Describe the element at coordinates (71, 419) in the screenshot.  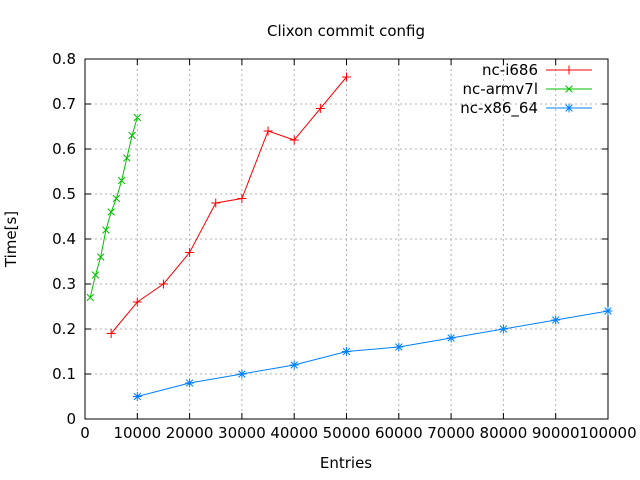
I see `y-tick-label: 0` at that location.